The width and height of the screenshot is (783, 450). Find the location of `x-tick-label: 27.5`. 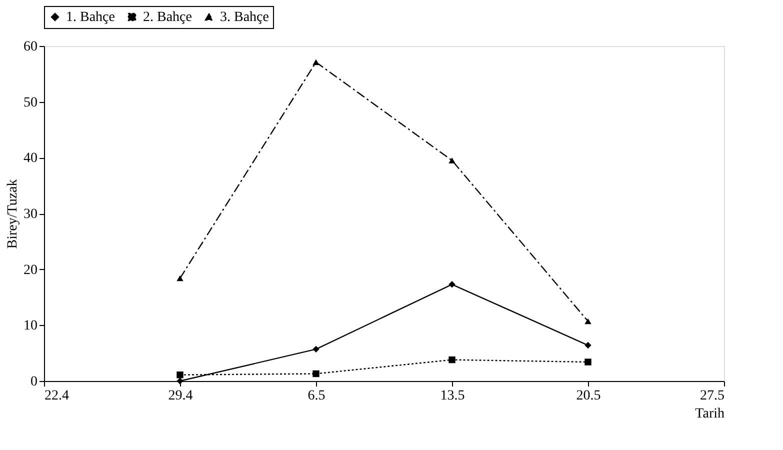

x-tick-label: 27.5 is located at coordinates (712, 396).